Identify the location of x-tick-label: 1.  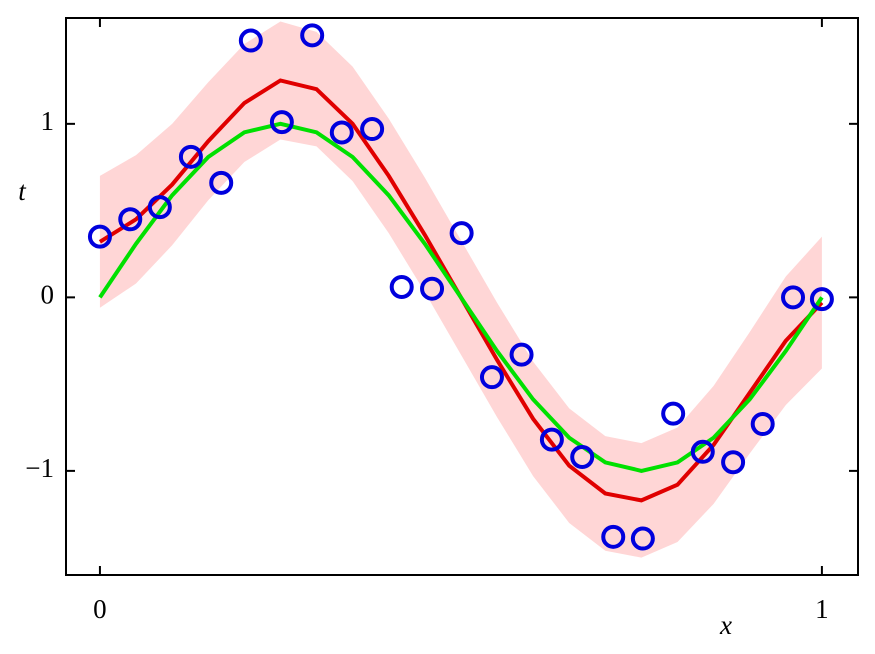
(822, 609).